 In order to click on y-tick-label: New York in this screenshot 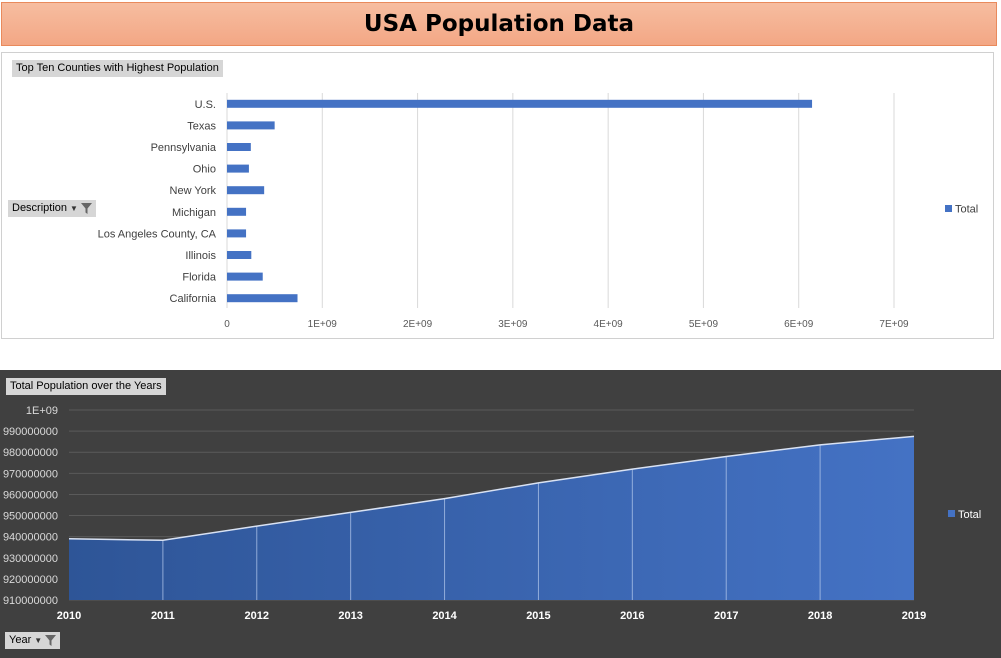, I will do `click(193, 191)`.